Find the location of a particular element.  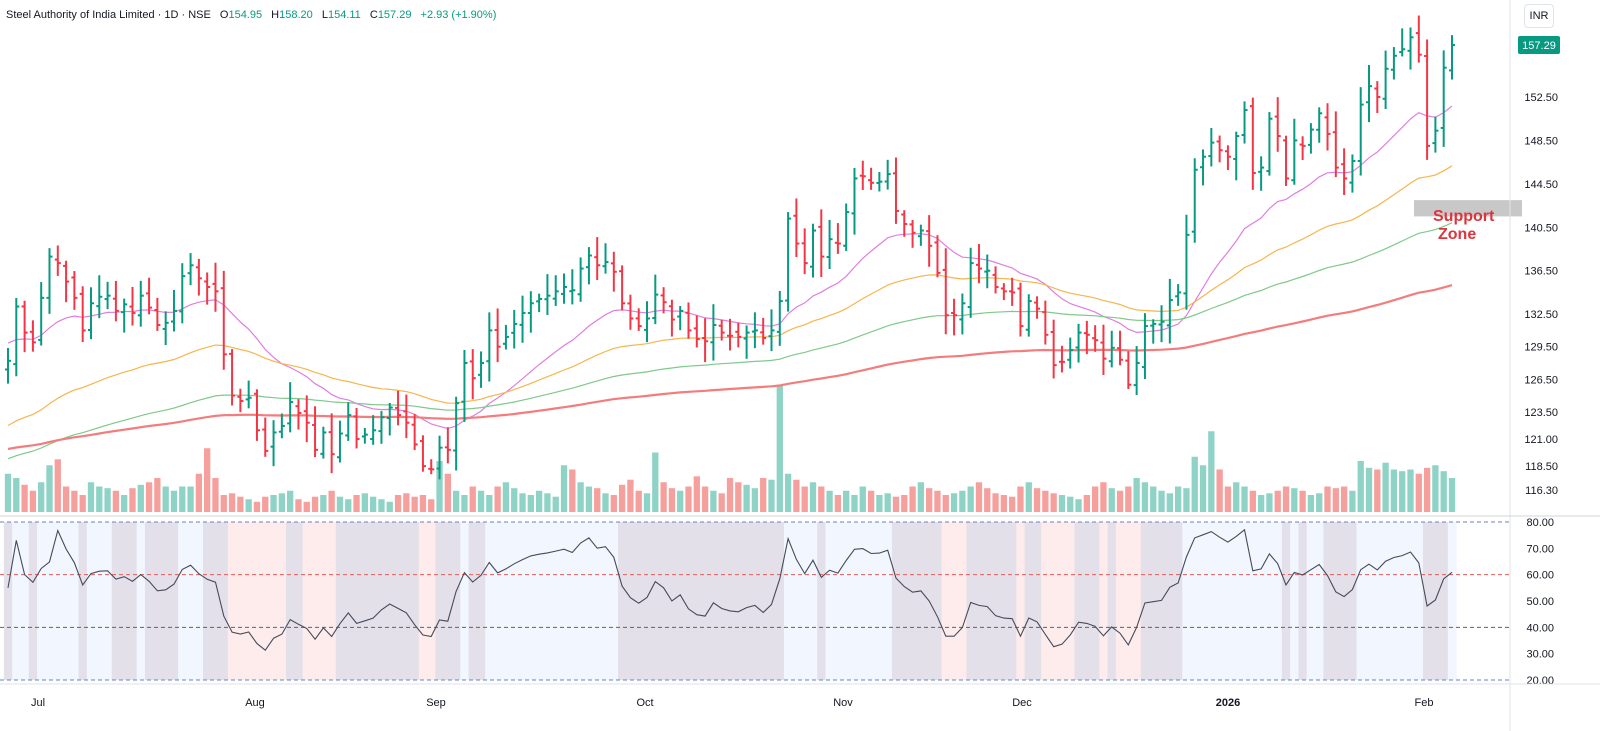

price-tick-label: 129.50 is located at coordinates (1541, 348).